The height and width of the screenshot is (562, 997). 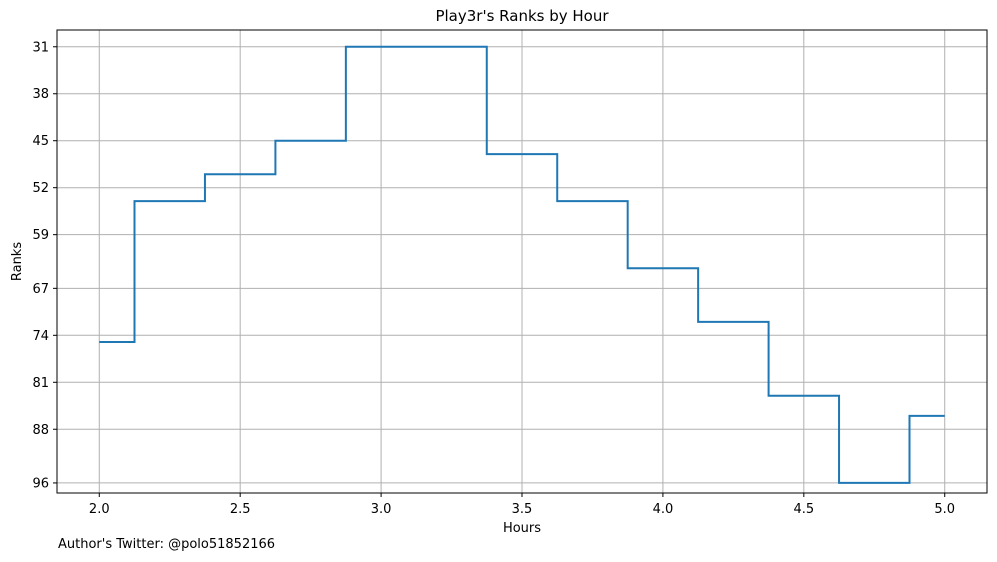 What do you see at coordinates (240, 509) in the screenshot?
I see `x-tick-label: 2.5` at bounding box center [240, 509].